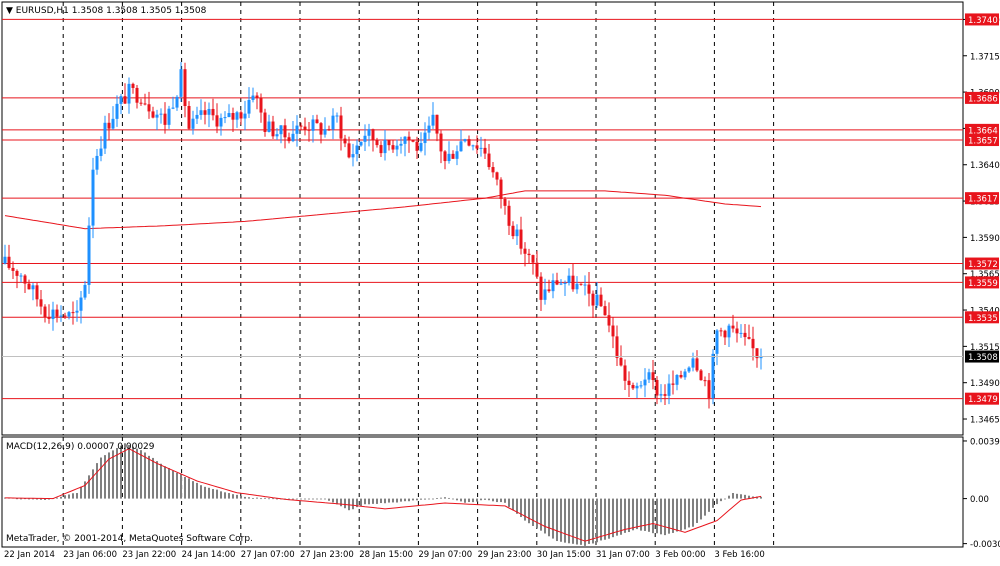 This screenshot has width=1000, height=566. Describe the element at coordinates (983, 200) in the screenshot. I see `level-price-label: 1.3617` at that location.